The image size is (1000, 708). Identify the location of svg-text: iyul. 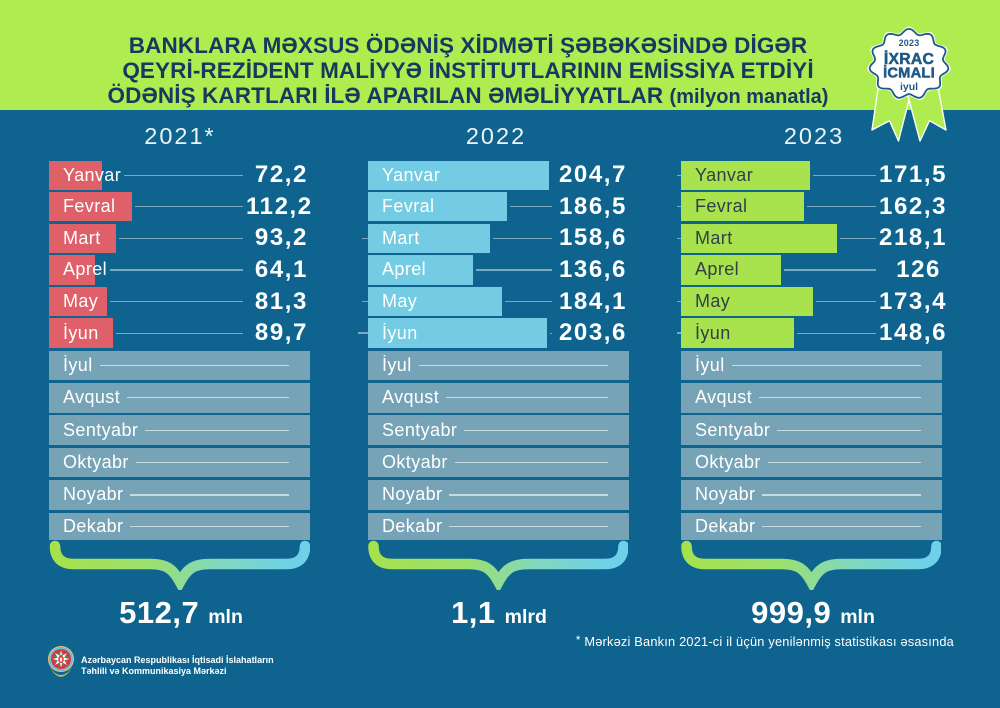
(909, 87).